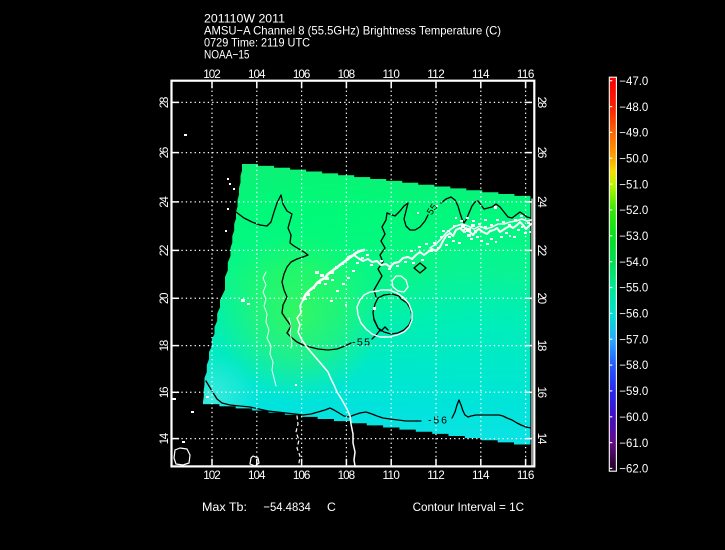  What do you see at coordinates (633, 263) in the screenshot?
I see `svg-text: −54.0` at bounding box center [633, 263].